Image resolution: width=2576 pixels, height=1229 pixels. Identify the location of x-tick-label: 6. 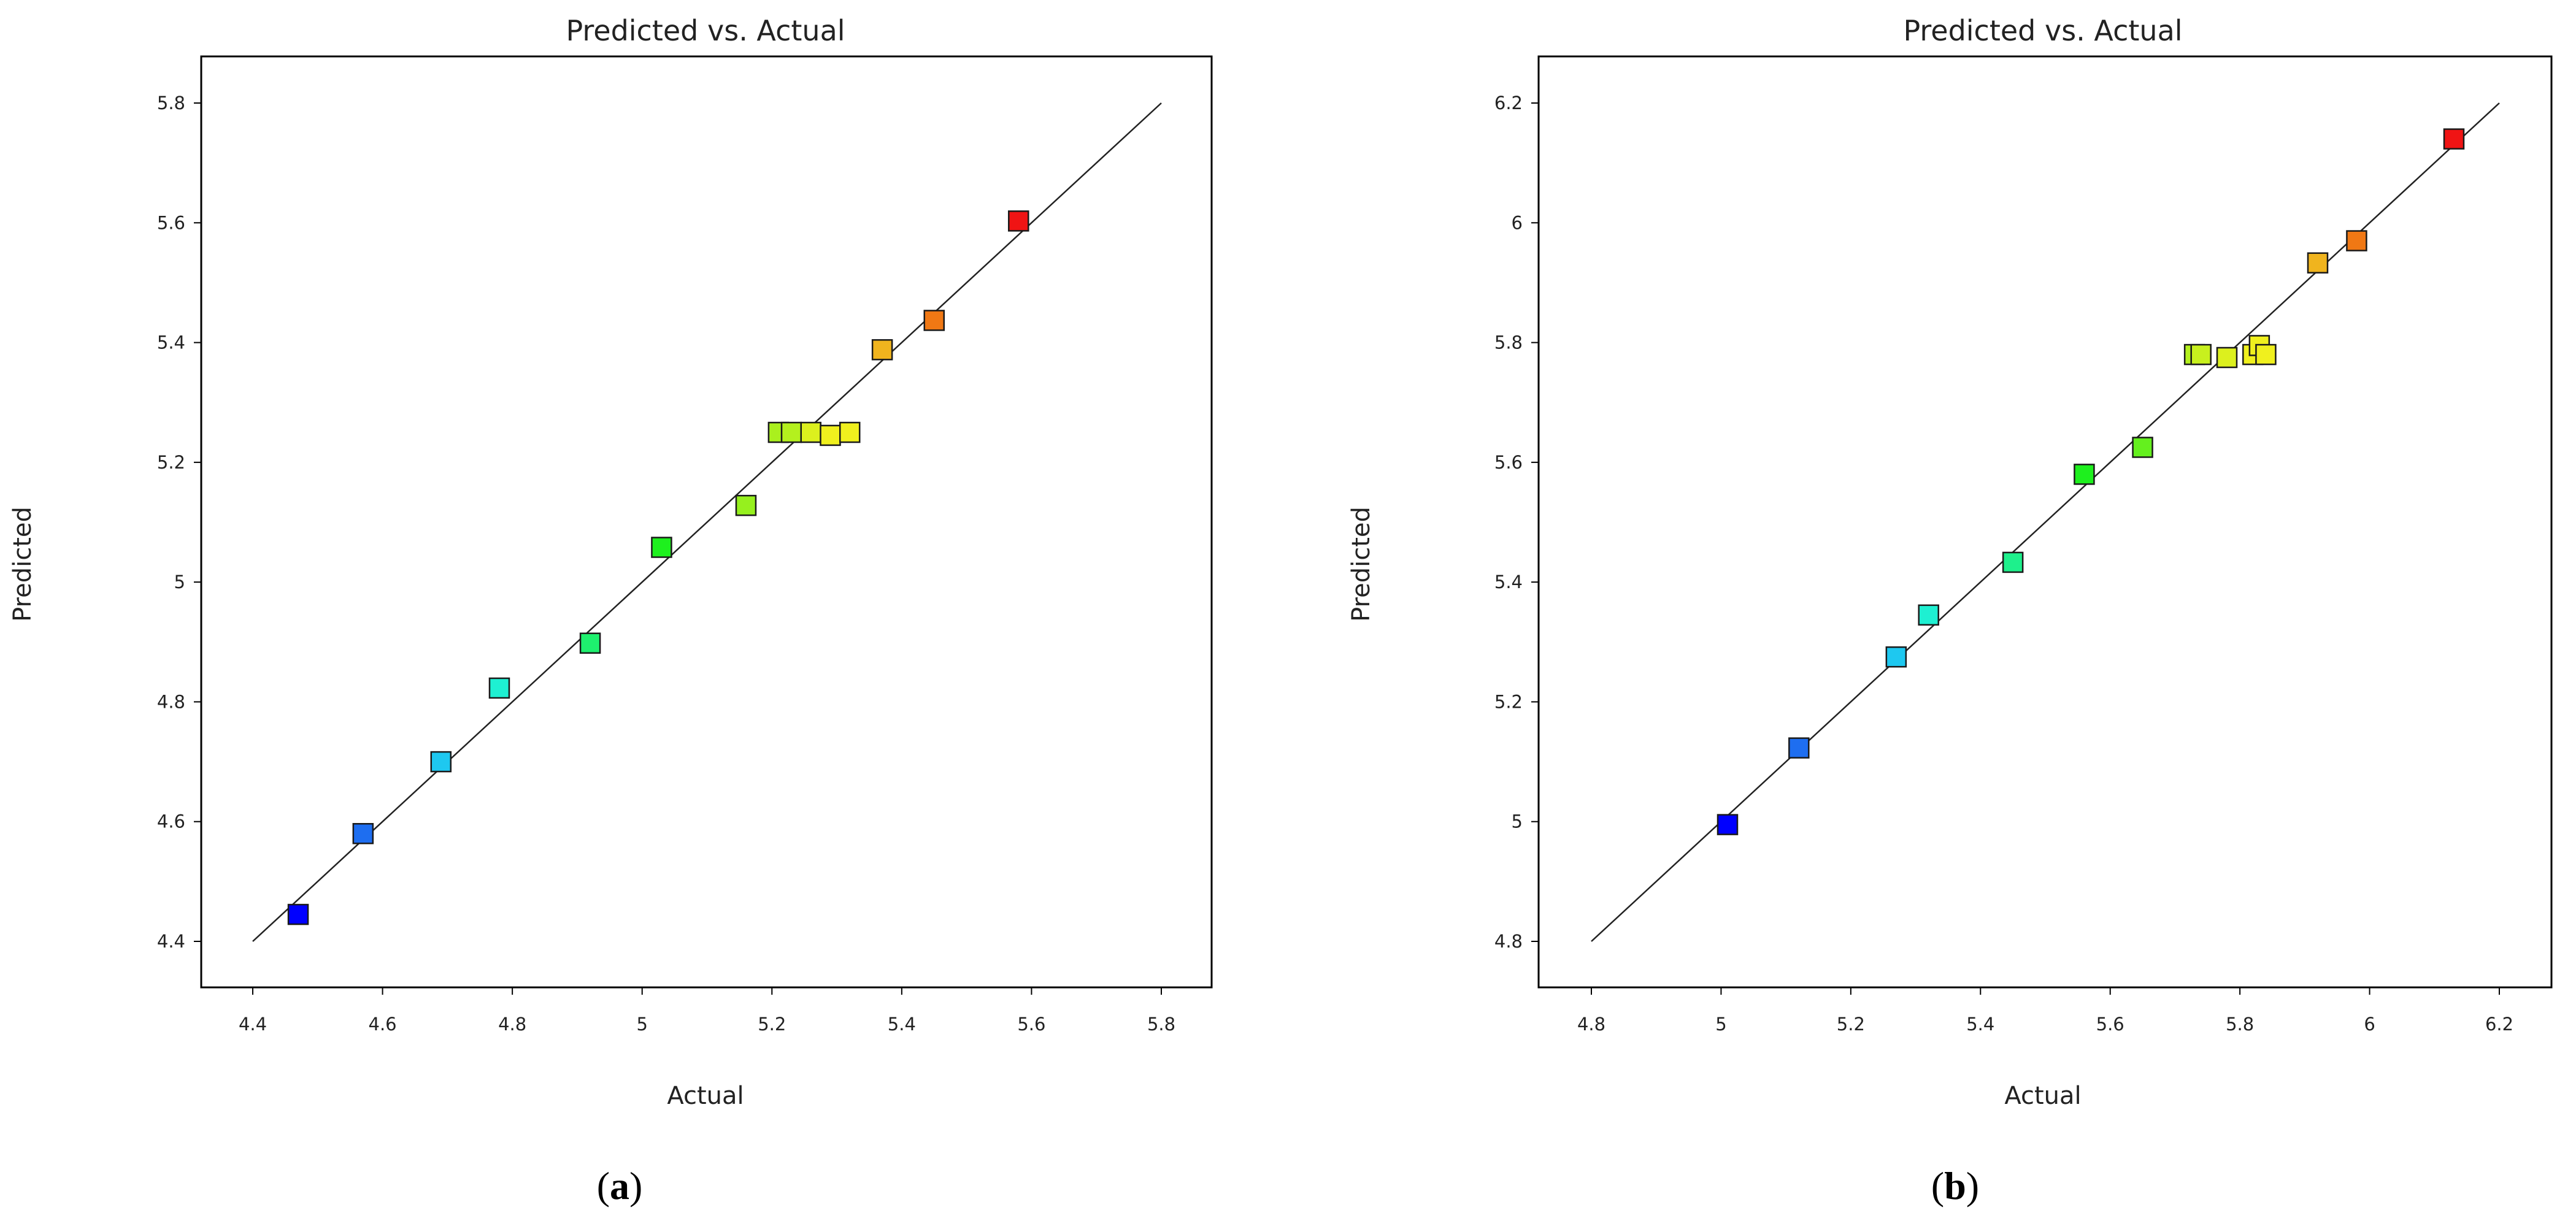
(2369, 1024).